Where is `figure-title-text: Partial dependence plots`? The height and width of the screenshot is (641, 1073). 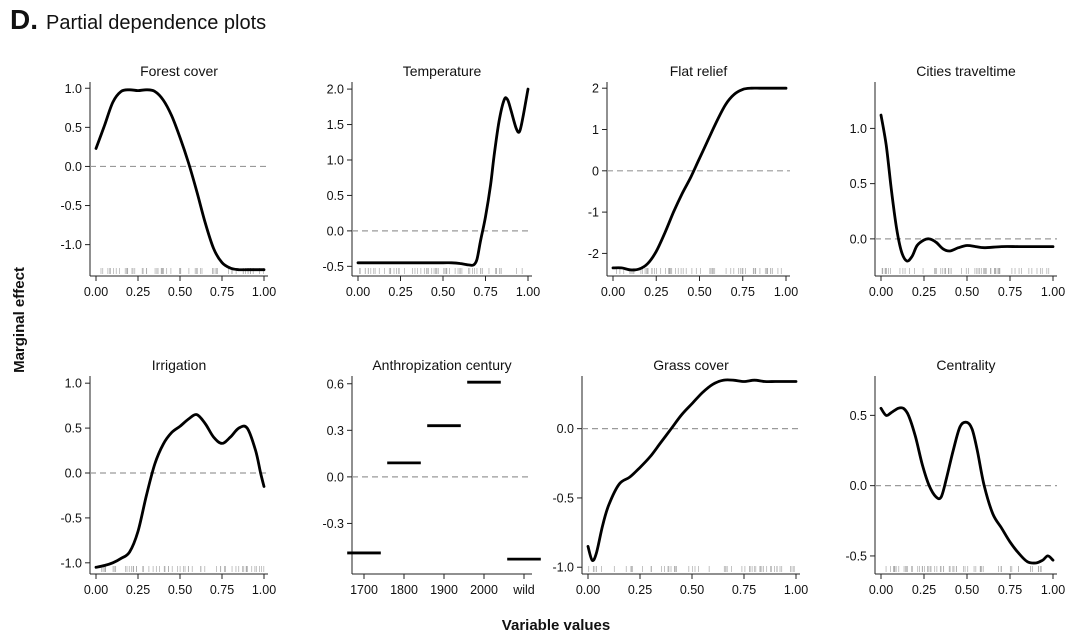 figure-title-text: Partial dependence plots is located at coordinates (156, 23).